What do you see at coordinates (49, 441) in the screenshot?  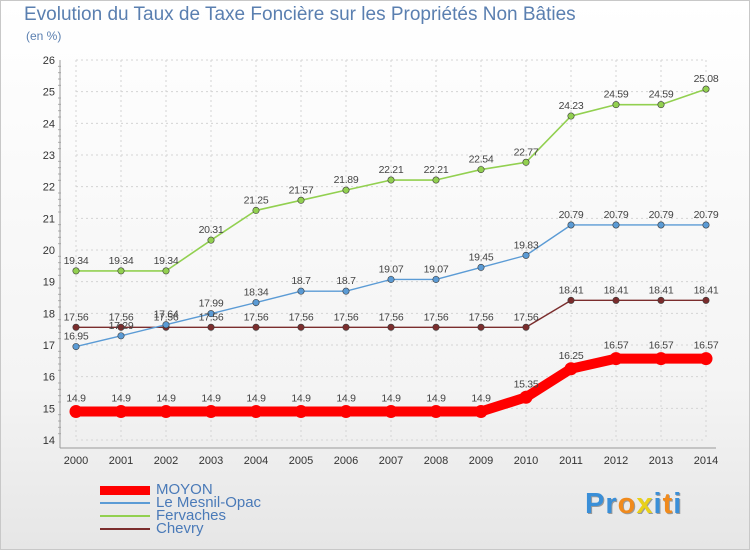 I see `y-tick-label: 14` at bounding box center [49, 441].